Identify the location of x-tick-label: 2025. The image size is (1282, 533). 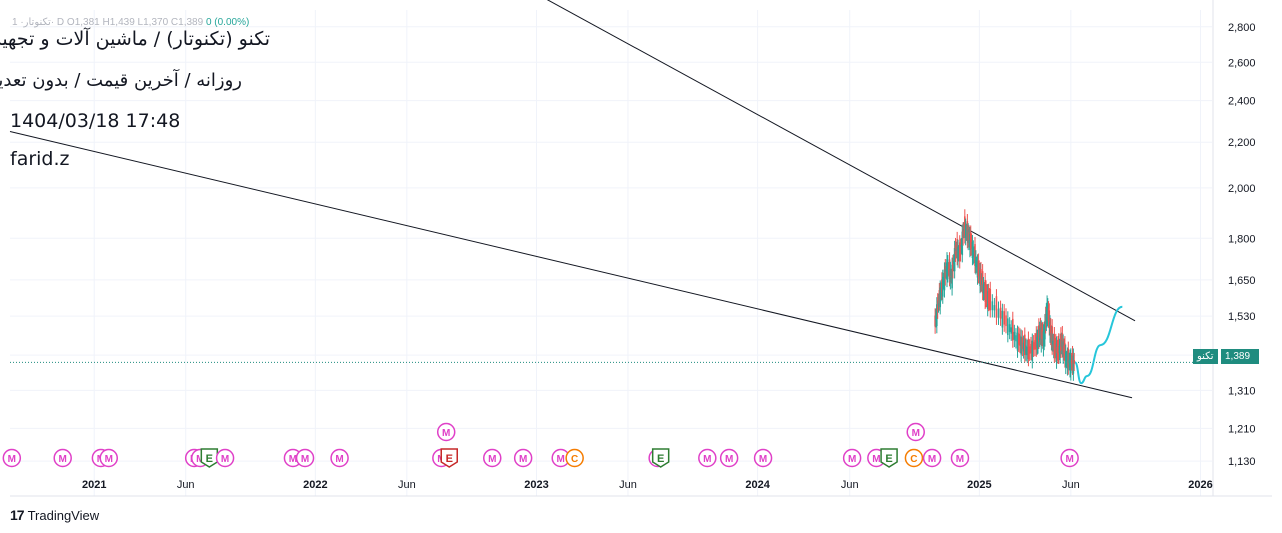
(979, 485).